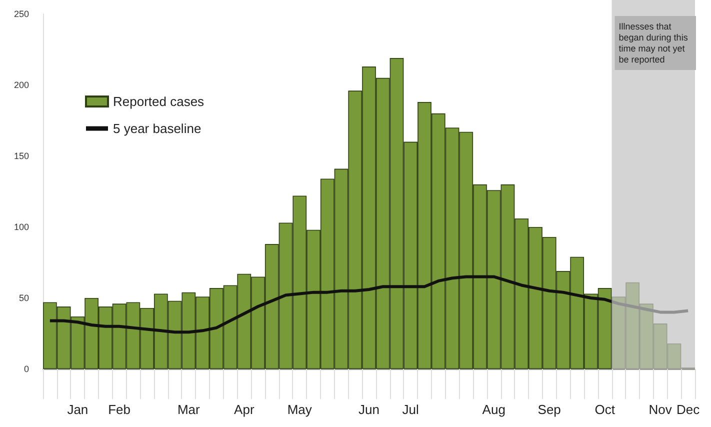  I want to click on y-tick-label: 100, so click(21, 227).